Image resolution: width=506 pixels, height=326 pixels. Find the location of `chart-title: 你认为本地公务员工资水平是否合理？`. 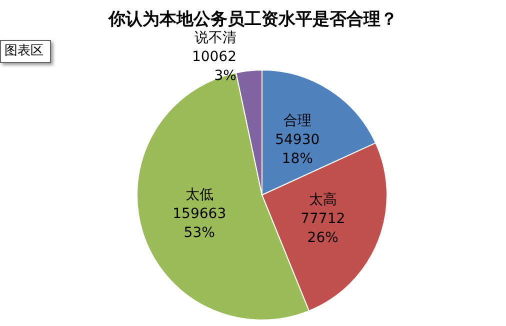

chart-title: 你认为本地公务员工资水平是否合理？ is located at coordinates (253, 20).